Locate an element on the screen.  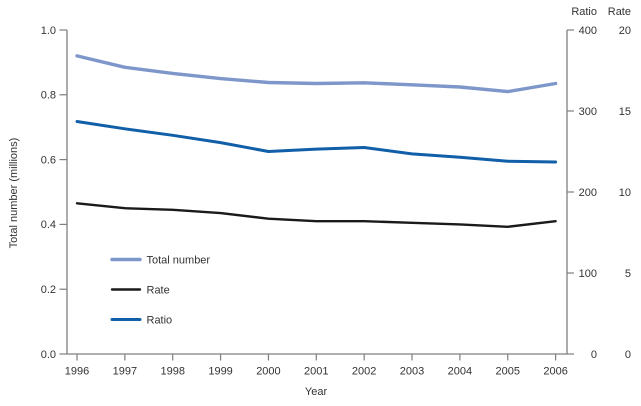
ratio-axis-header: Ratio is located at coordinates (584, 12).